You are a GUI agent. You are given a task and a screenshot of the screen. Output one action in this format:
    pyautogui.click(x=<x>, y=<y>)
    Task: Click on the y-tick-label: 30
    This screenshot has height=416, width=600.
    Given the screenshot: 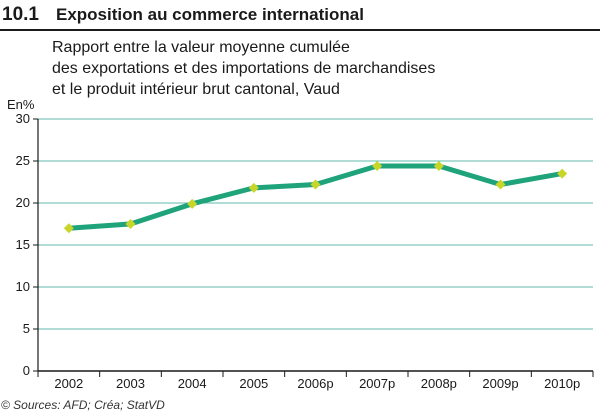 What is the action you would take?
    pyautogui.click(x=23, y=118)
    